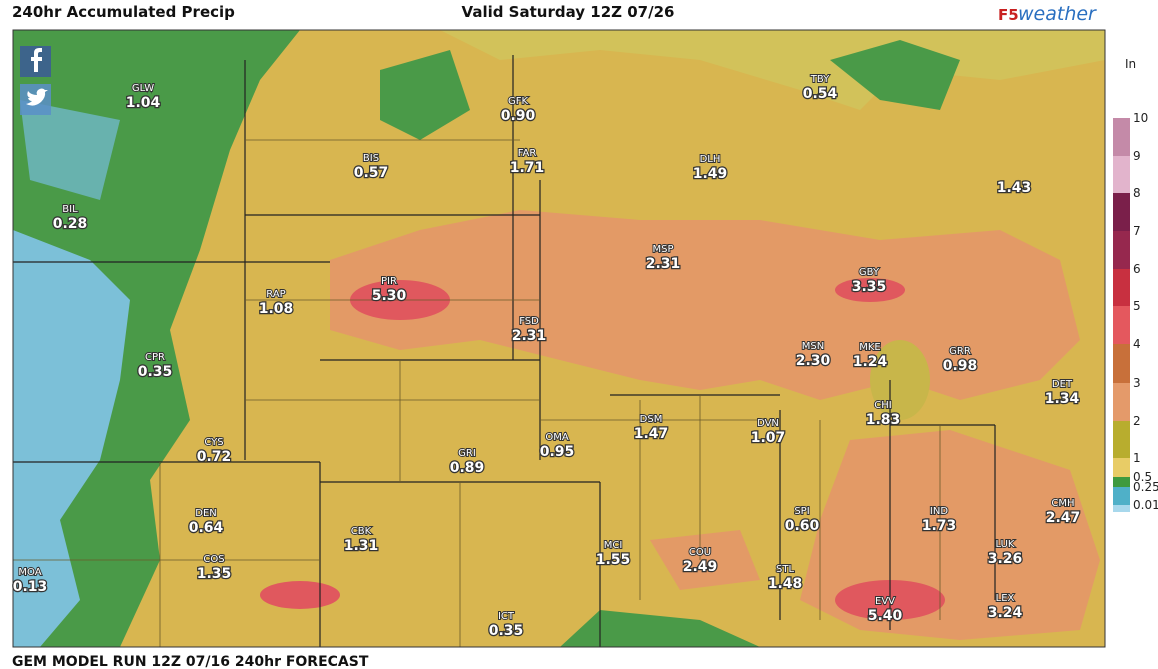 The height and width of the screenshot is (669, 1158). Describe the element at coordinates (556, 437) in the screenshot. I see `station-code: OMA` at that location.